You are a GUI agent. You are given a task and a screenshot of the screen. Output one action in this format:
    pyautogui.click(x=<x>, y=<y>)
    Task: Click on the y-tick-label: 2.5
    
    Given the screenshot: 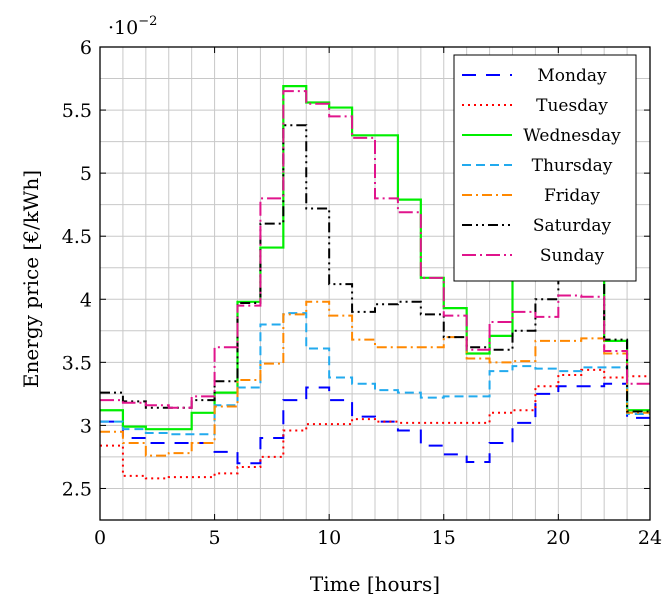 What is the action you would take?
    pyautogui.click(x=77, y=489)
    